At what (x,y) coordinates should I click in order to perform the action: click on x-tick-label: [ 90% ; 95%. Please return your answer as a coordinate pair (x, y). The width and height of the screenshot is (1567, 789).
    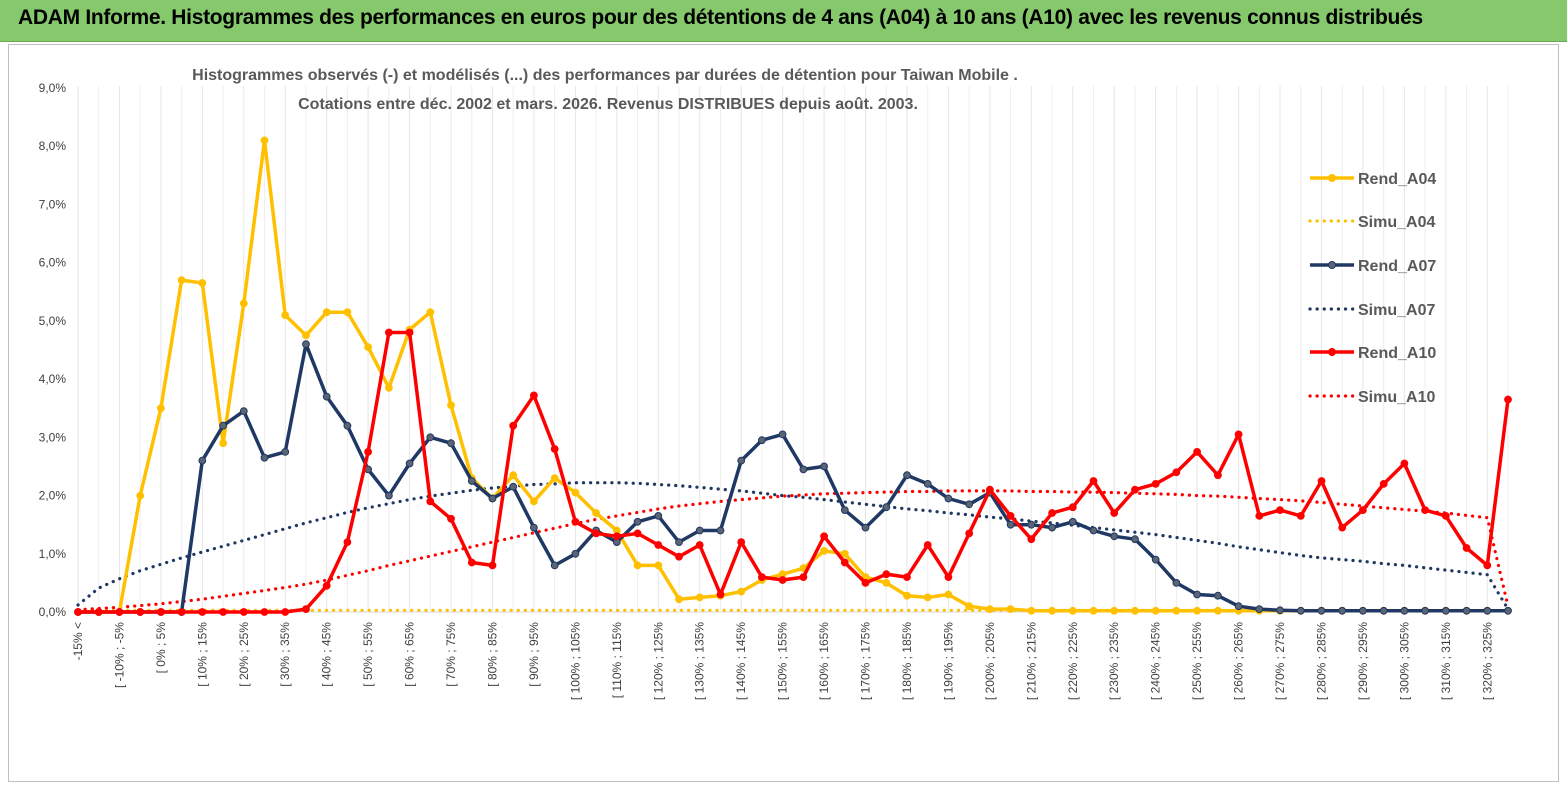
    Looking at the image, I should click on (534, 654).